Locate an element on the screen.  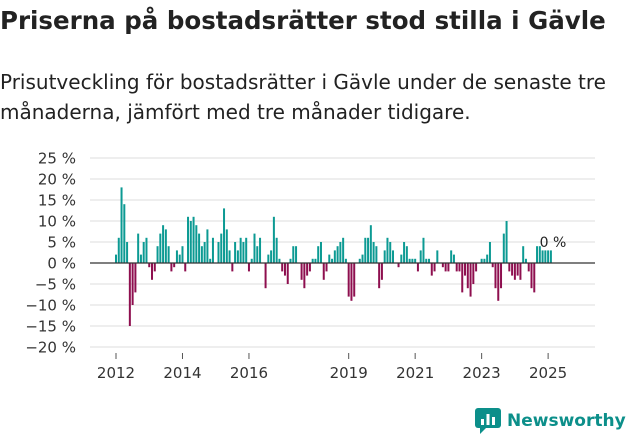
y-tick-label: 0 % is located at coordinates (61, 264).